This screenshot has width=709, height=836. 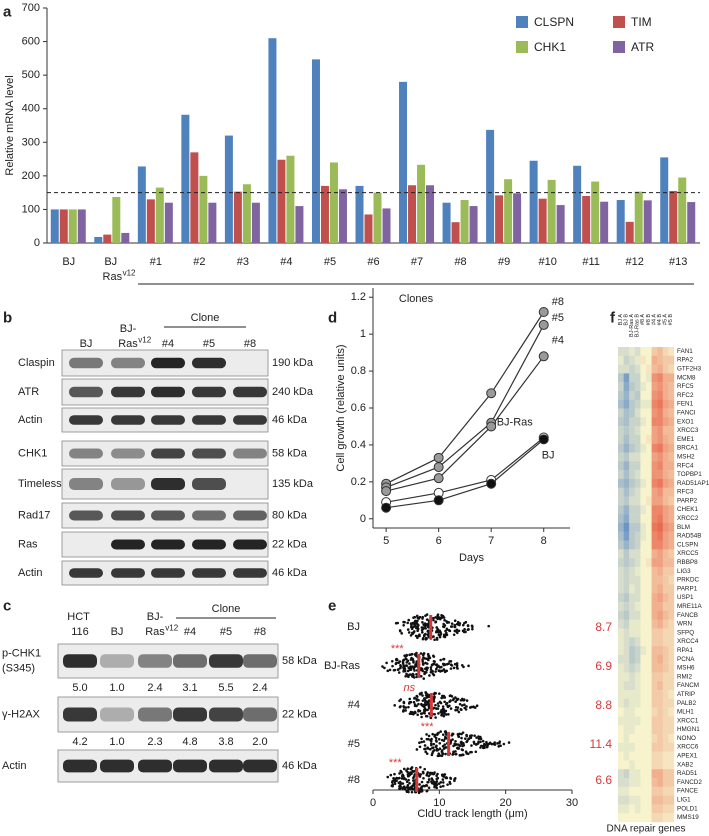 What do you see at coordinates (686, 738) in the screenshot?
I see `row-label: NONO` at bounding box center [686, 738].